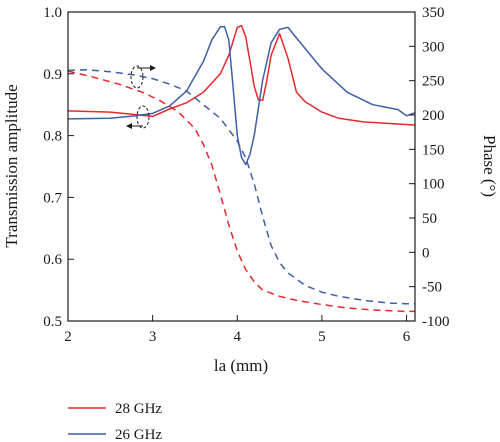 The height and width of the screenshot is (442, 500). I want to click on y-left-axis-ticks: 0.5 0.6 0.7 0.8 0.9 1.0, so click(58, 167).